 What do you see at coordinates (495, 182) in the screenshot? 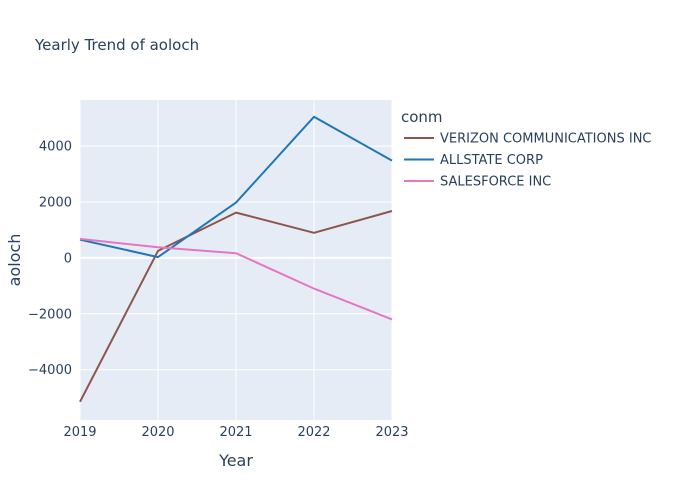
I see `legend-item: SALESFORCE INC` at bounding box center [495, 182].